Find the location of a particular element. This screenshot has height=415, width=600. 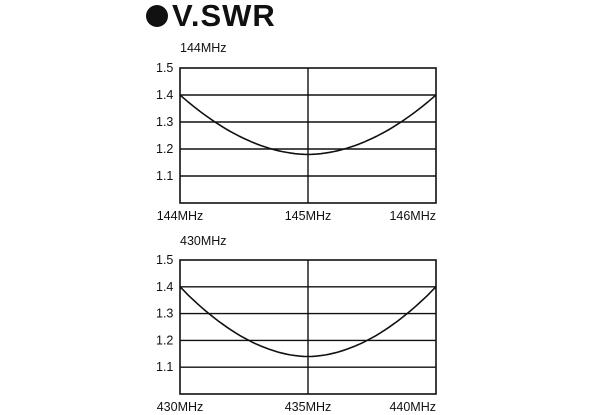

bullet-icon is located at coordinates (157, 16).